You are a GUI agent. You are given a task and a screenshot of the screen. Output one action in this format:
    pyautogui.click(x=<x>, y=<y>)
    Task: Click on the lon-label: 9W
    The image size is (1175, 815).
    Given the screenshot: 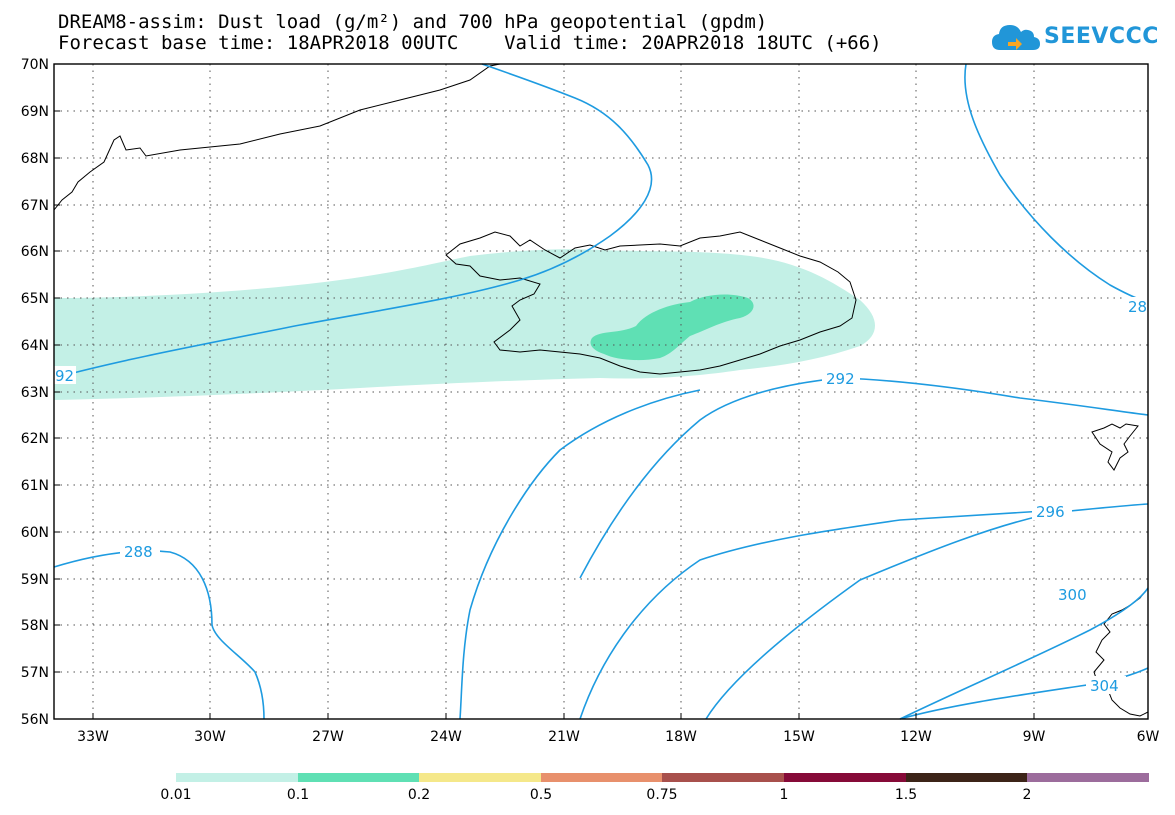 What is the action you would take?
    pyautogui.click(x=1034, y=737)
    